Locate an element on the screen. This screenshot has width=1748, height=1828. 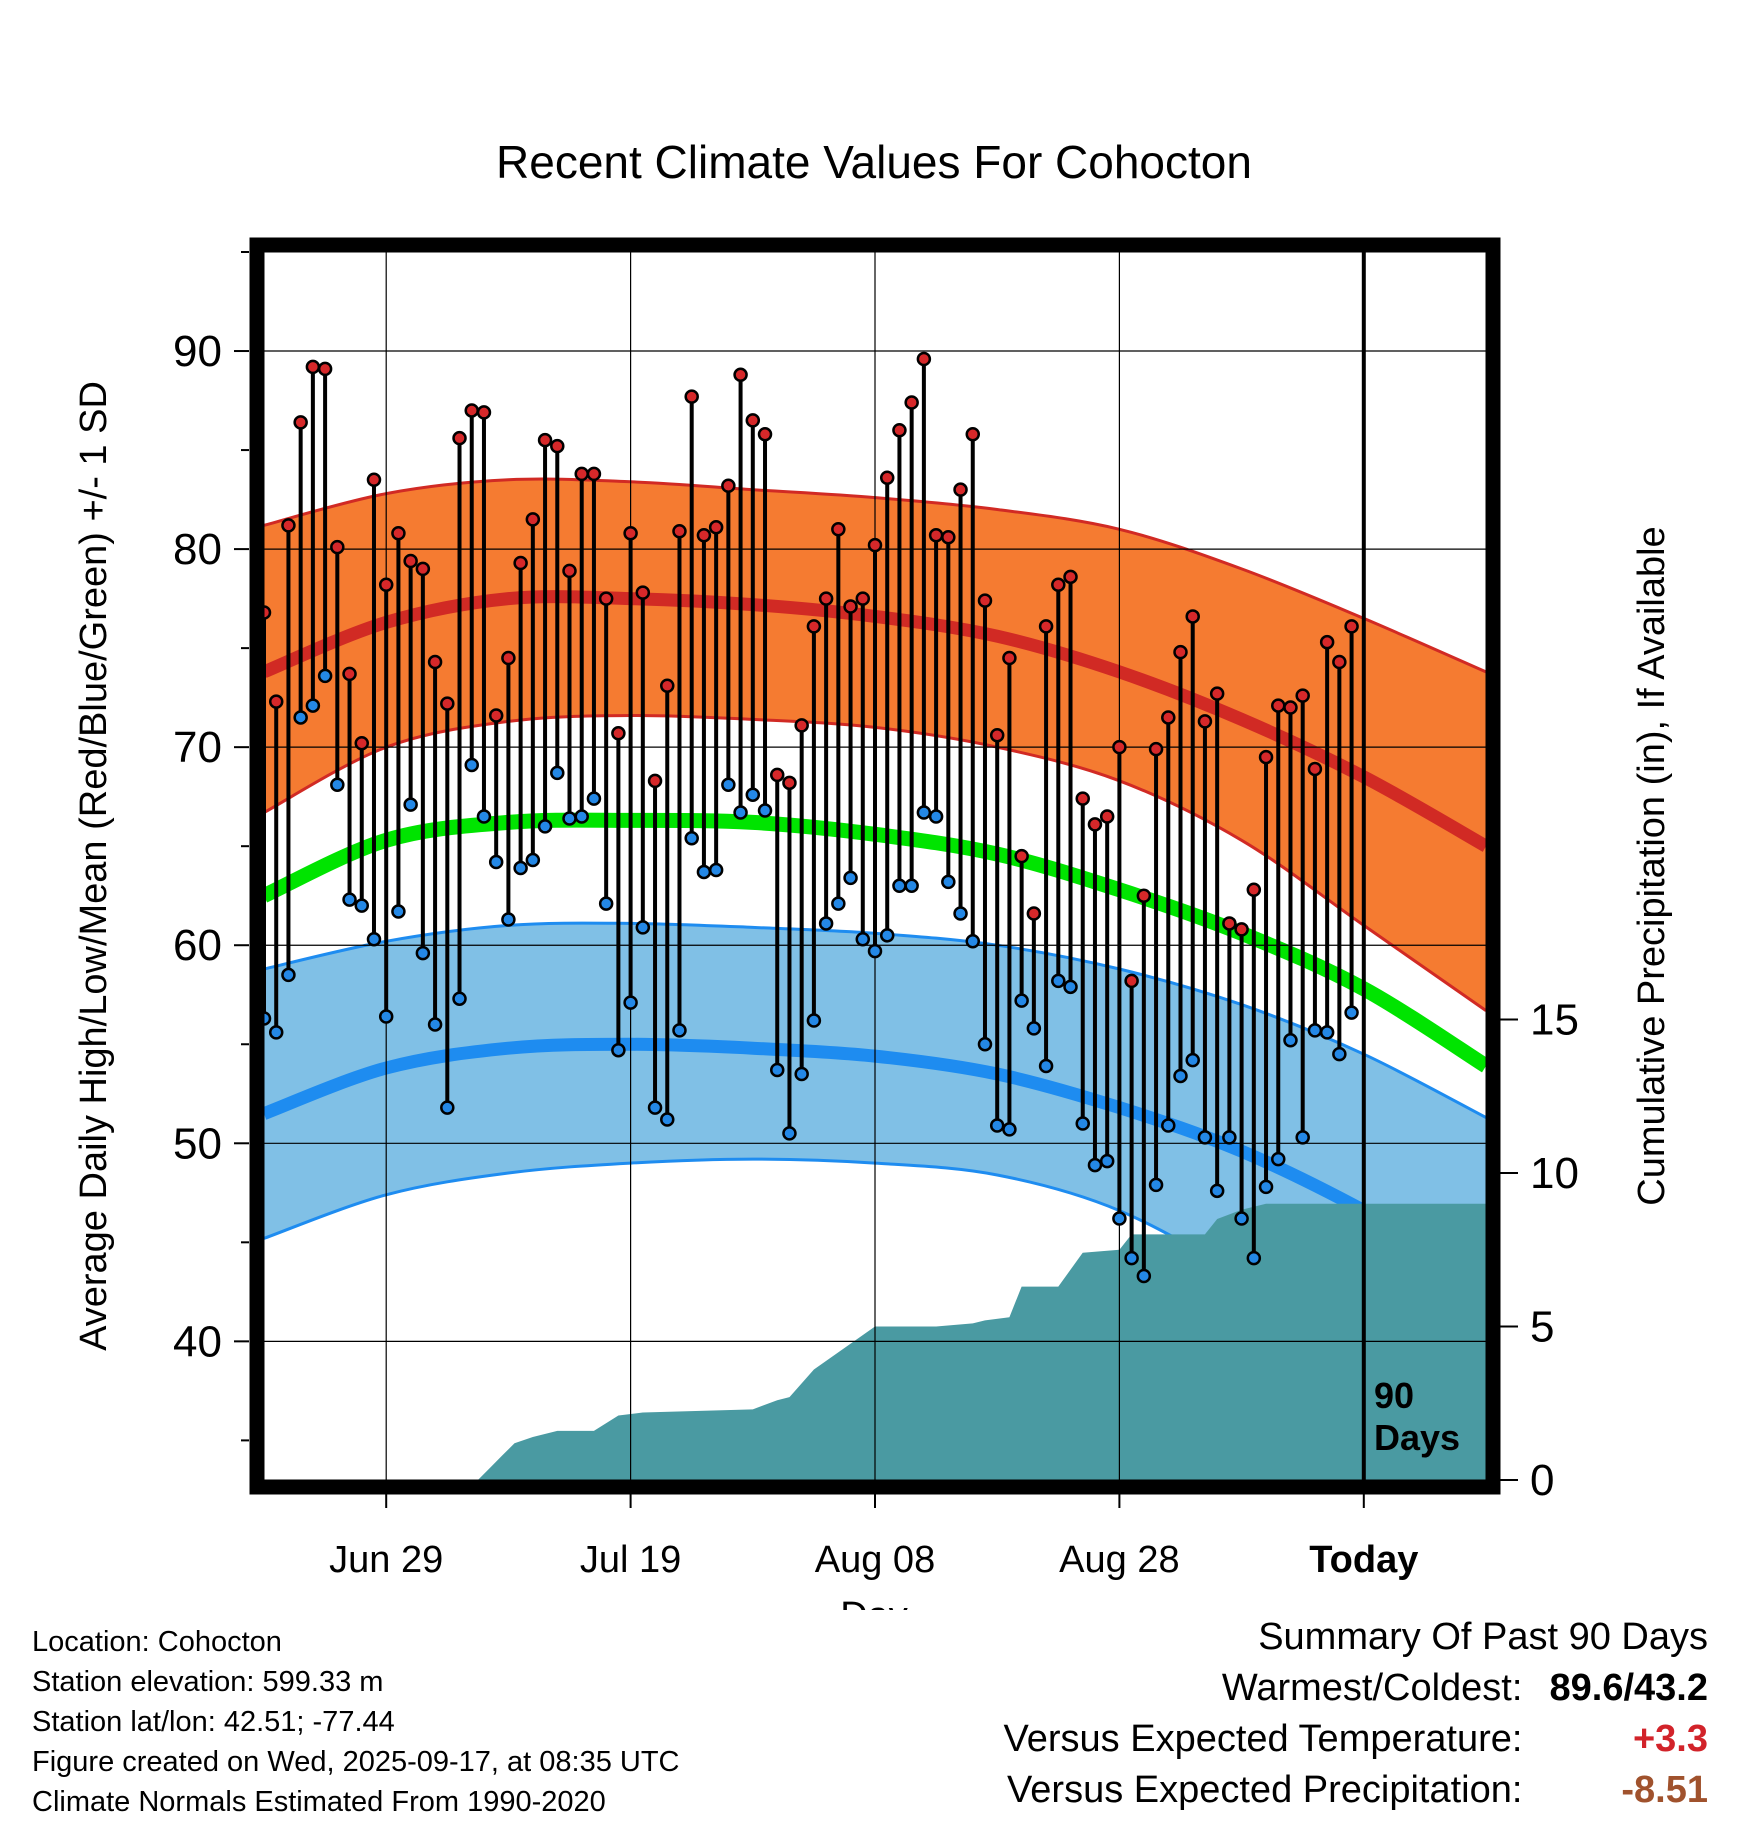
y-tick-label-90: 90 is located at coordinates (197, 351).